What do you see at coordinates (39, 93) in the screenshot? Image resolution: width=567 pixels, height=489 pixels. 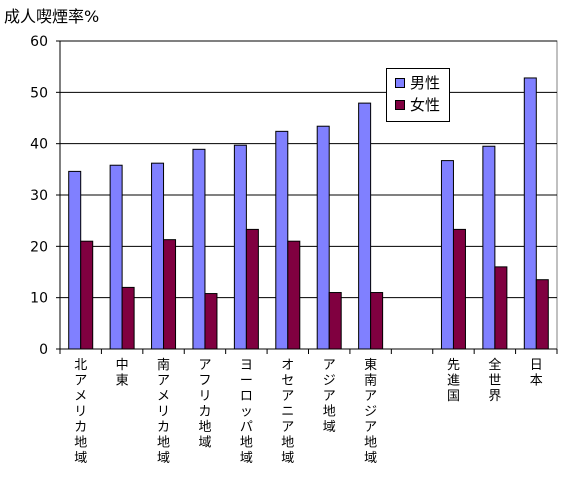 I see `y-tick-label-50: 50` at bounding box center [39, 93].